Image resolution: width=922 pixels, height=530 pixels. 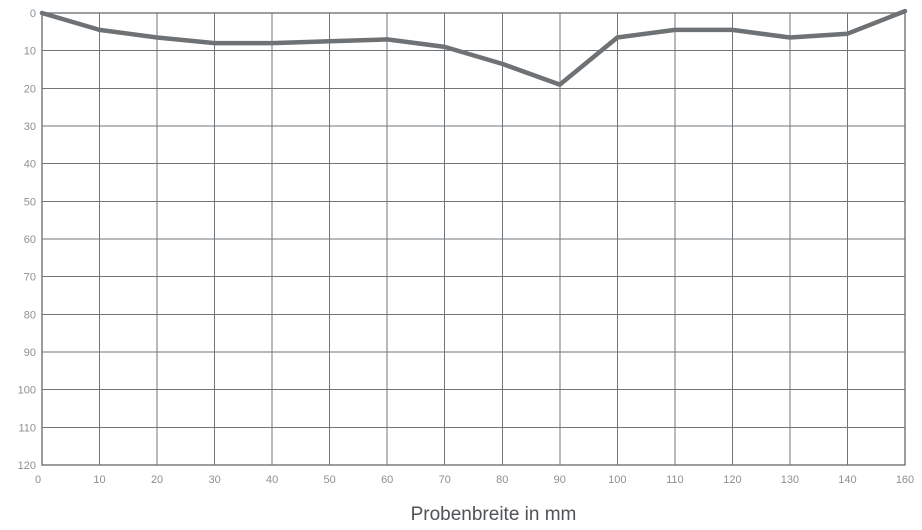 I want to click on y-tick-label: 60, so click(x=30, y=240).